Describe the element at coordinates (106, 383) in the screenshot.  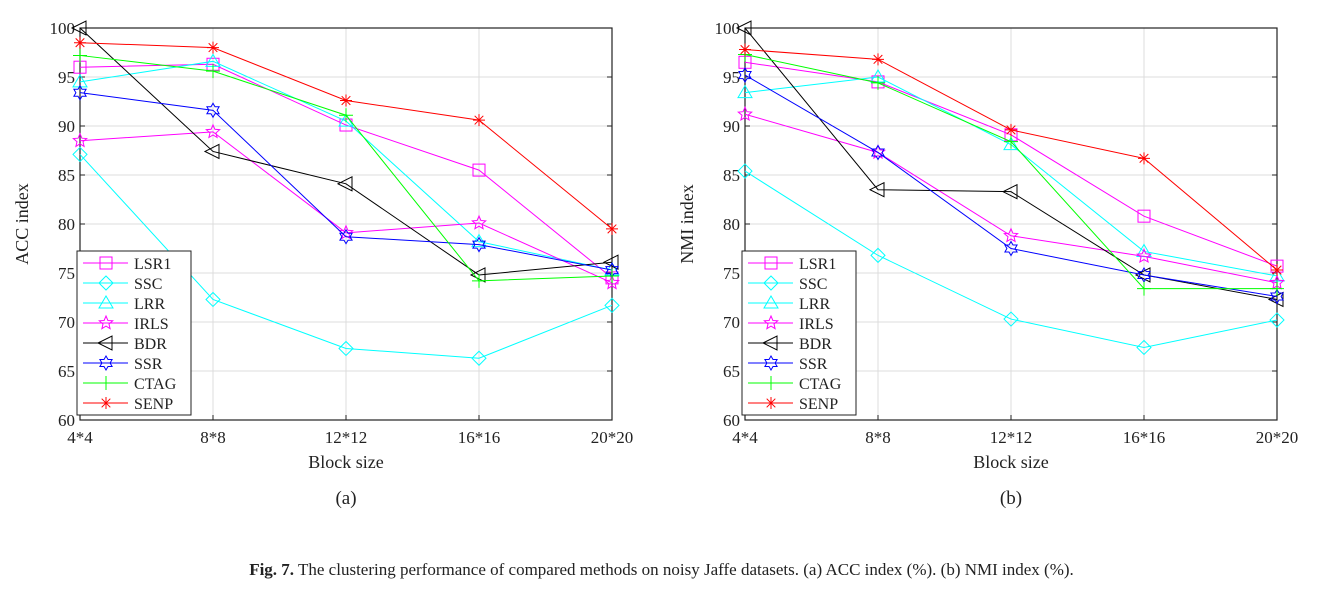
I see `legend-marker-ctag` at that location.